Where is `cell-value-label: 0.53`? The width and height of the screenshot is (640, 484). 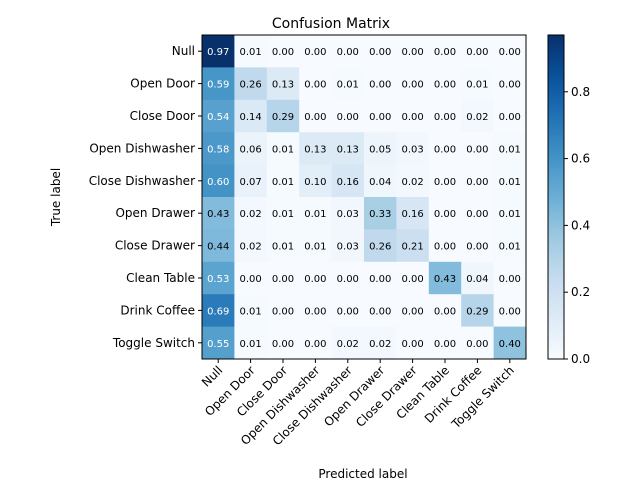
cell-value-label: 0.53 is located at coordinates (218, 279).